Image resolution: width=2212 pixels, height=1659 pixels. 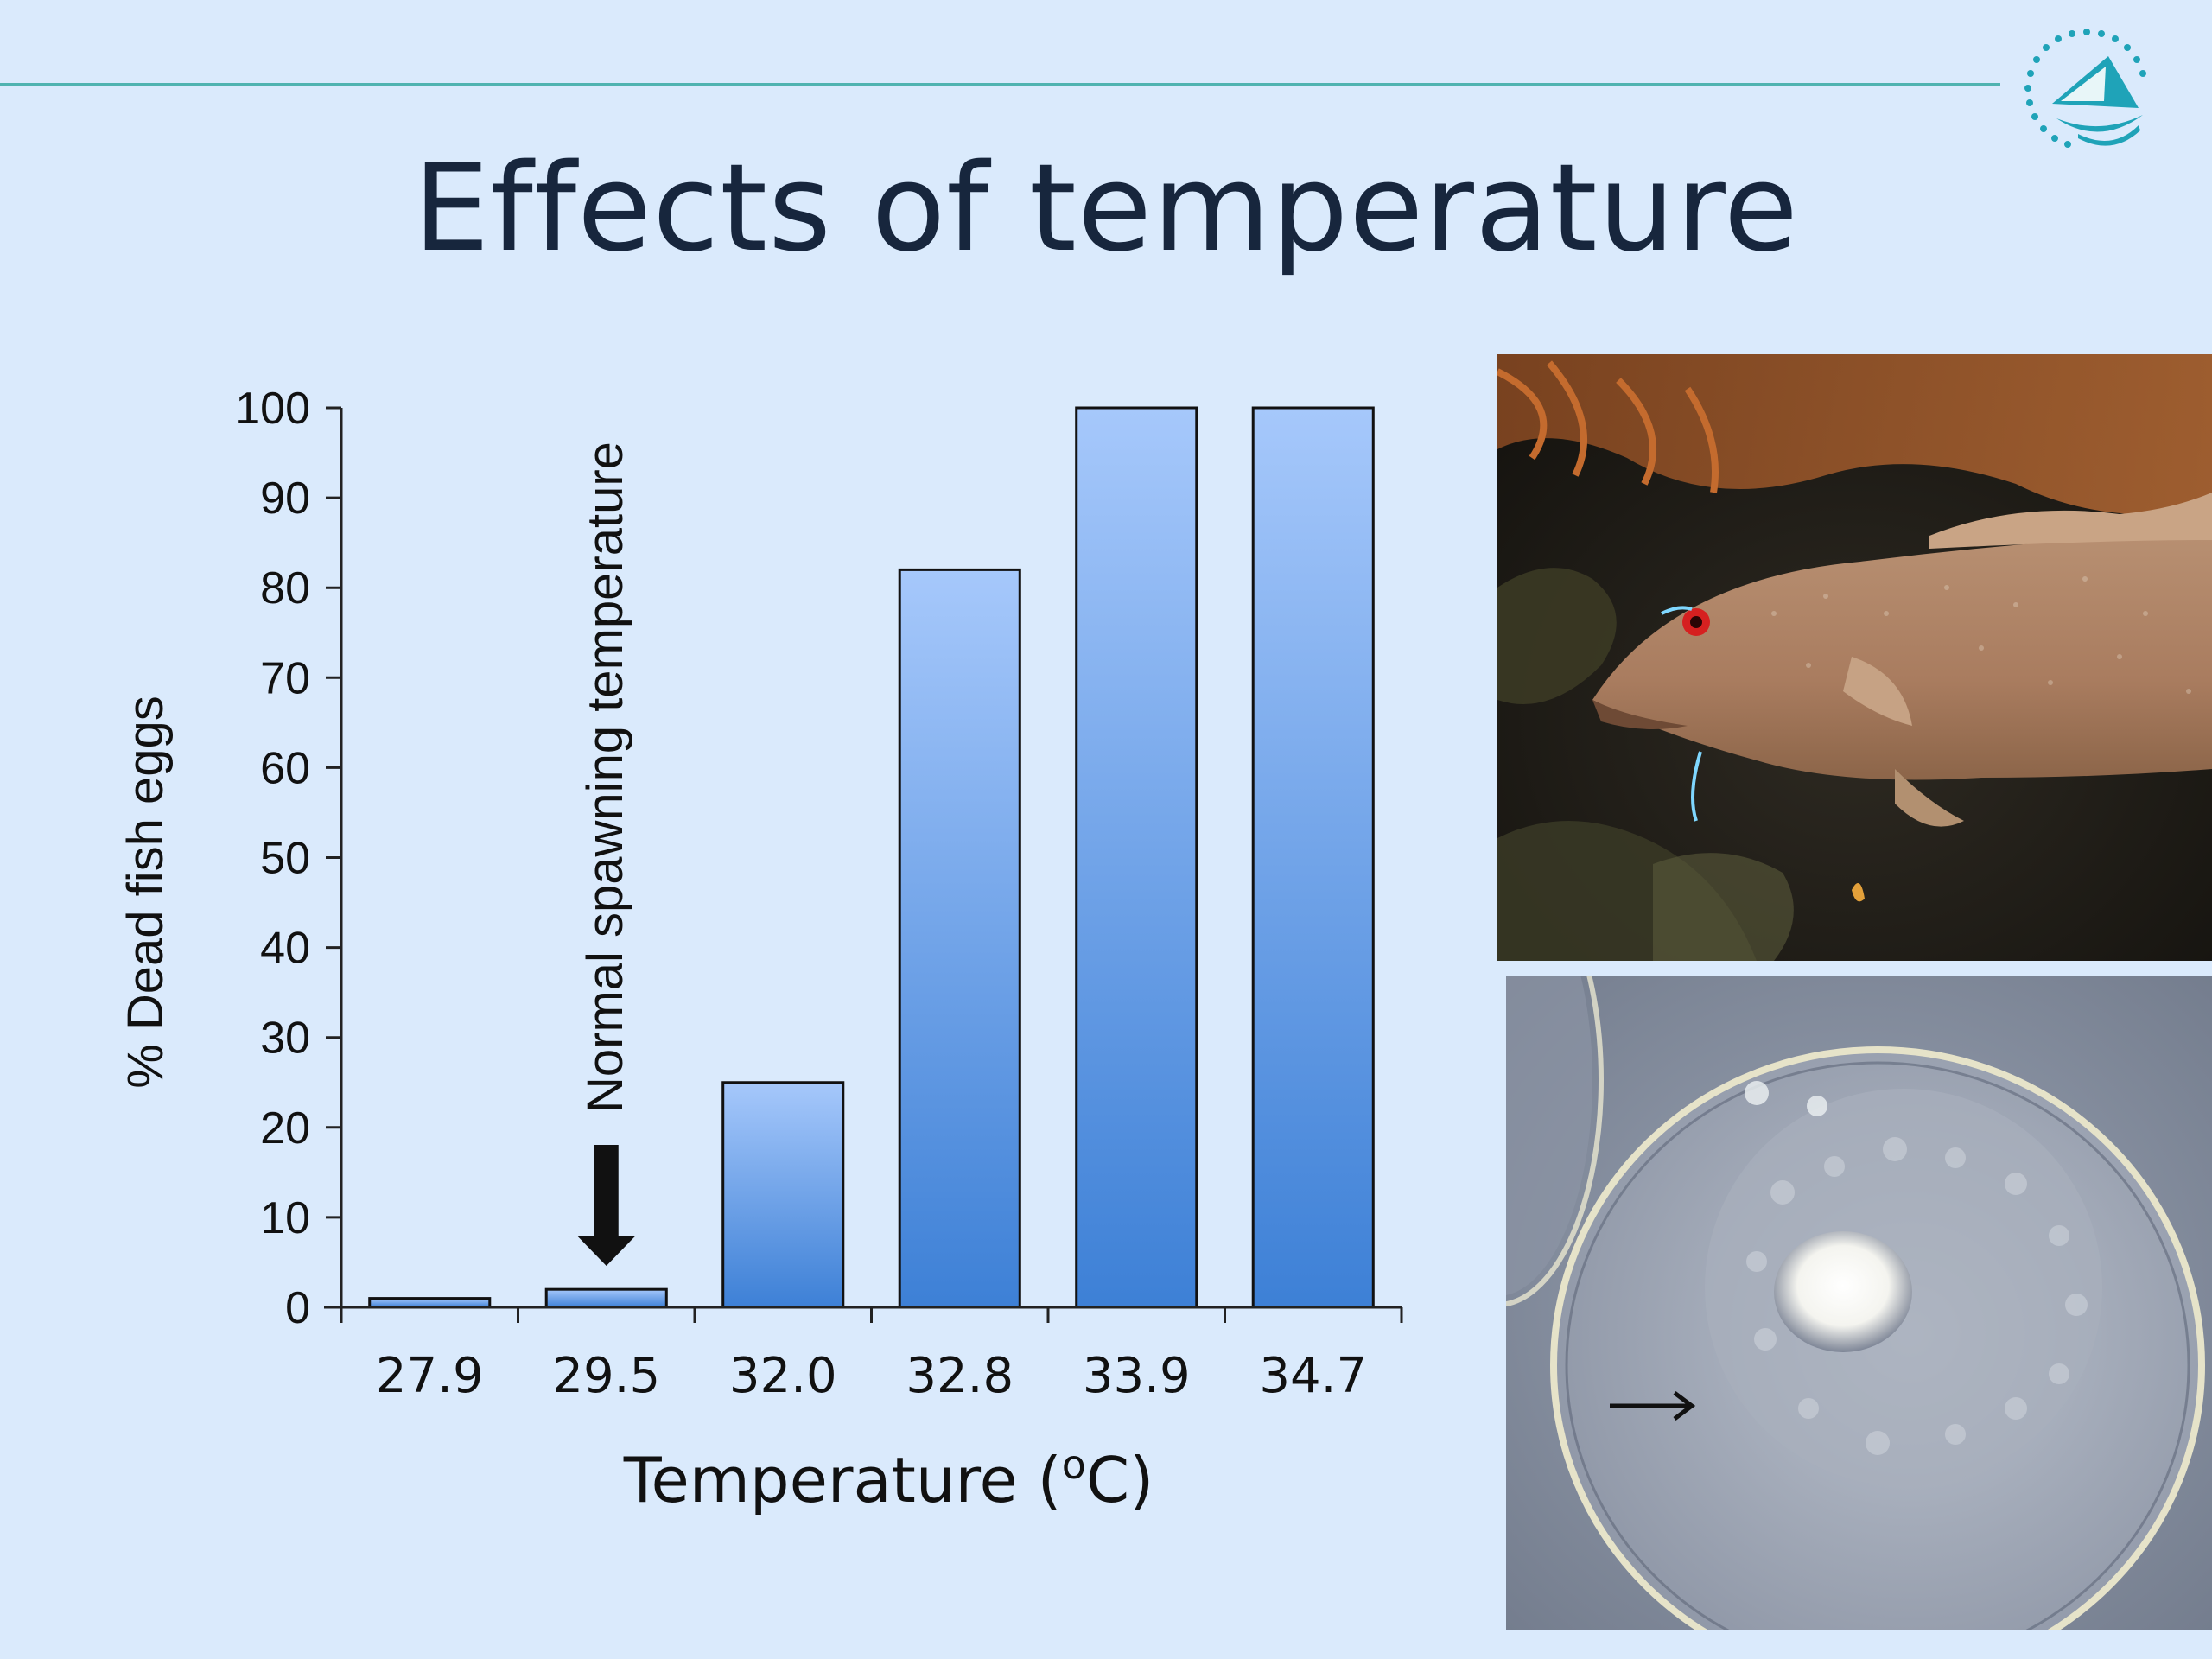 What do you see at coordinates (285, 1218) in the screenshot?
I see `y-tick-label: 10` at bounding box center [285, 1218].